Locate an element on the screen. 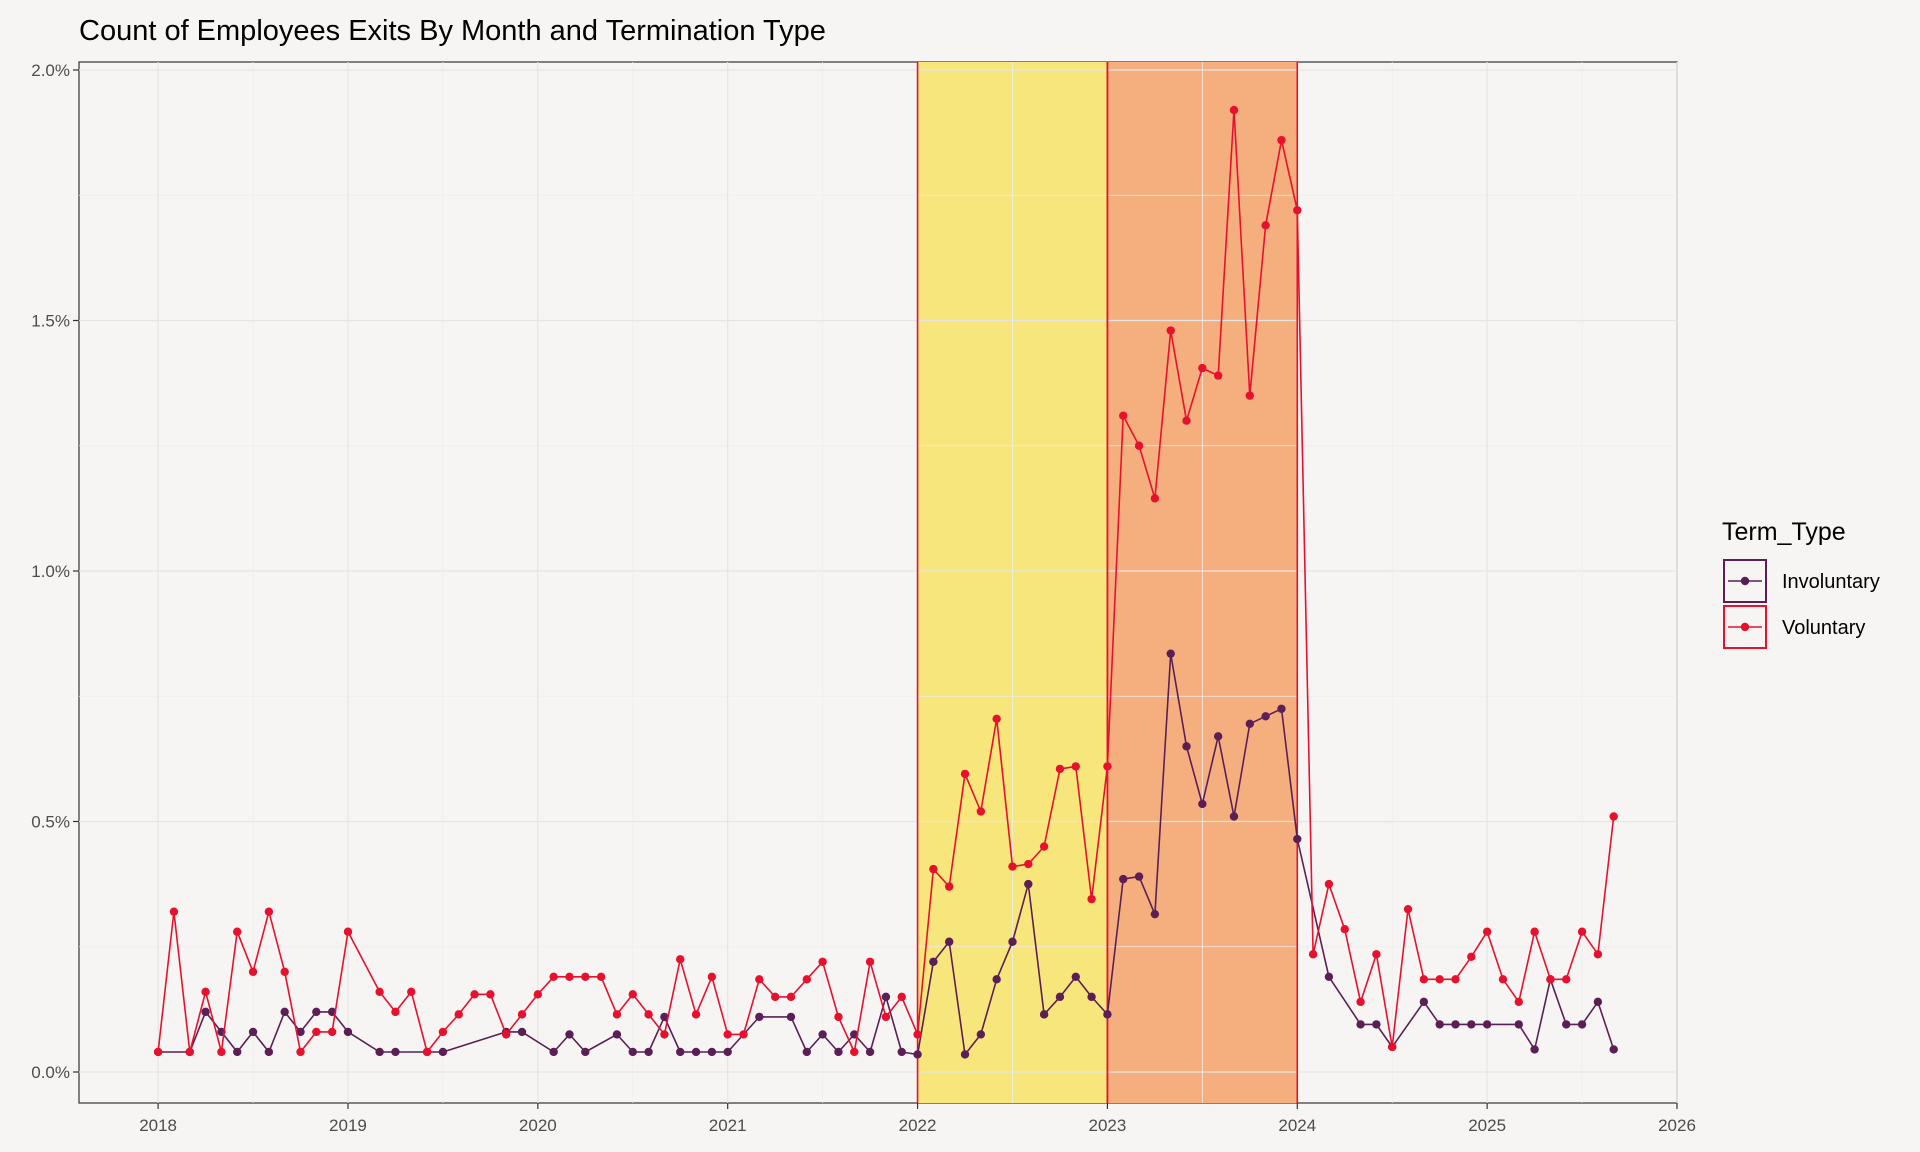  legend-key-point is located at coordinates (1745, 627).